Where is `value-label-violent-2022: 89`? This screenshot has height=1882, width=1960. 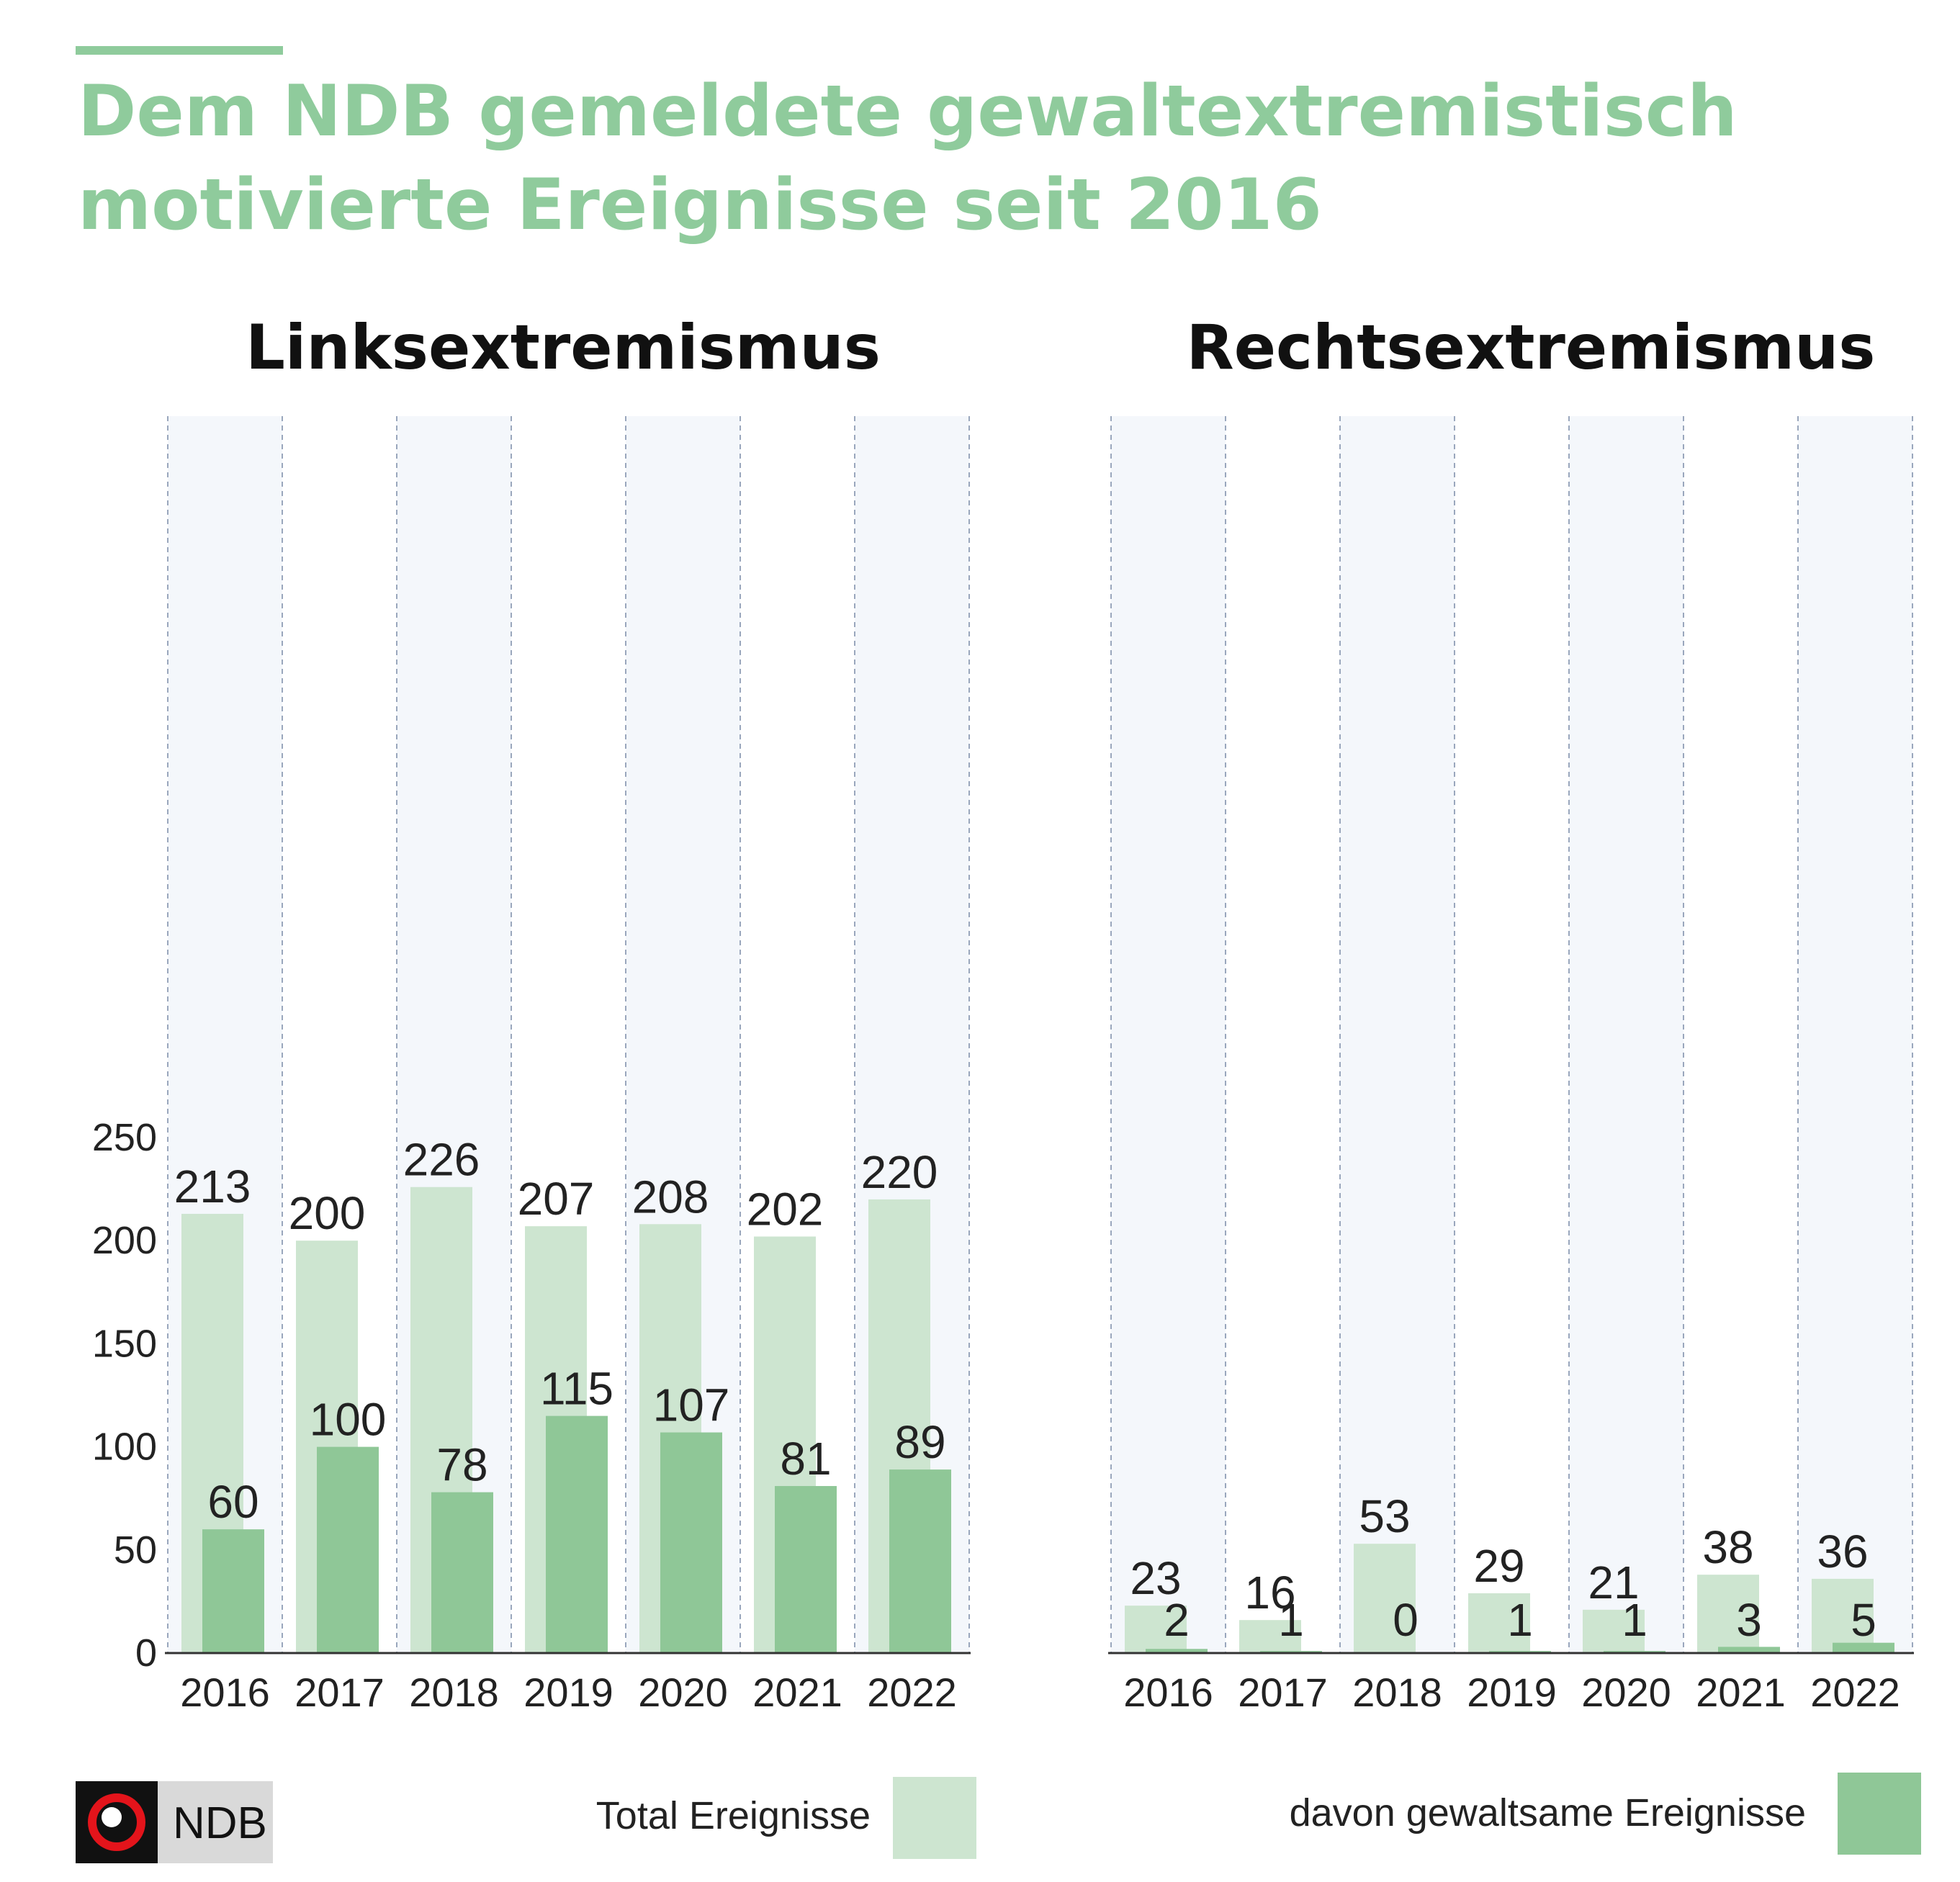 value-label-violent-2022: 89 is located at coordinates (919, 1442).